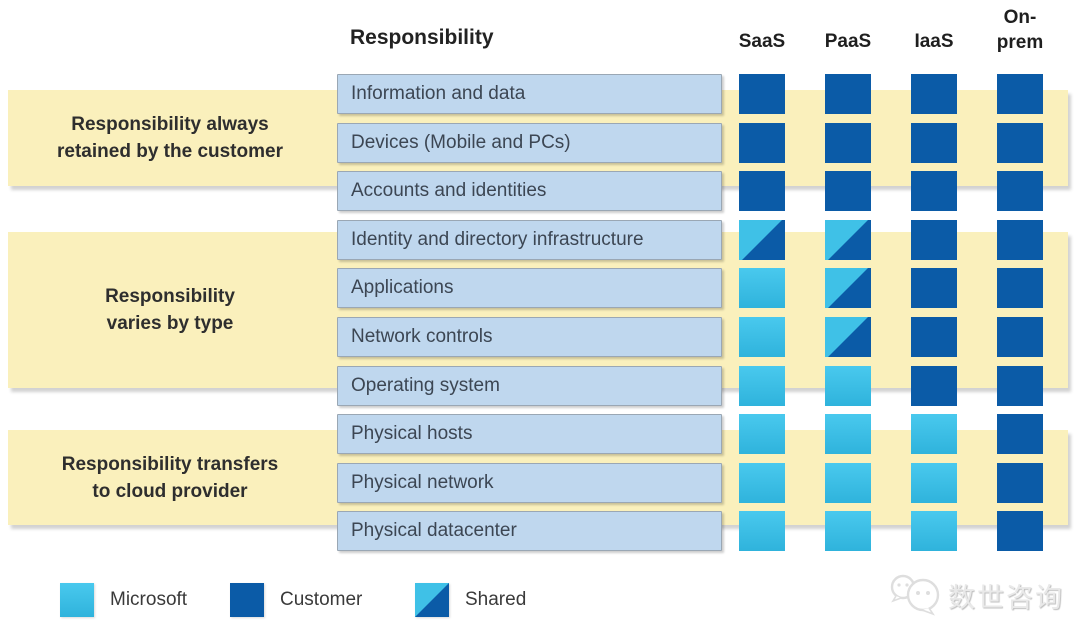 Image resolution: width=1080 pixels, height=637 pixels. I want to click on column-header-iaas: IaaS, so click(934, 41).